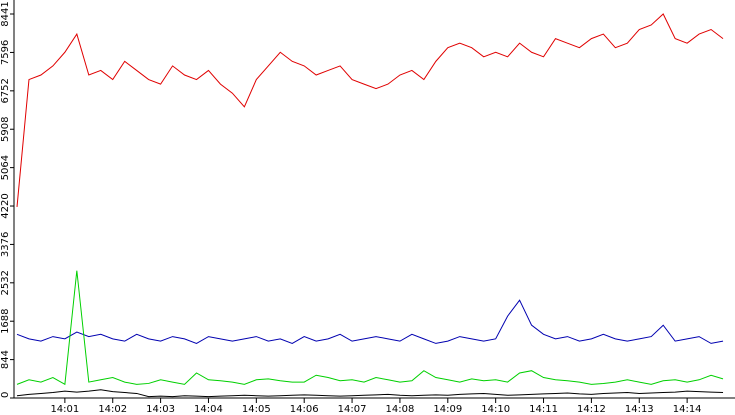 This screenshot has width=735, height=415. What do you see at coordinates (5, 359) in the screenshot?
I see `y-tick-label: 844` at bounding box center [5, 359].